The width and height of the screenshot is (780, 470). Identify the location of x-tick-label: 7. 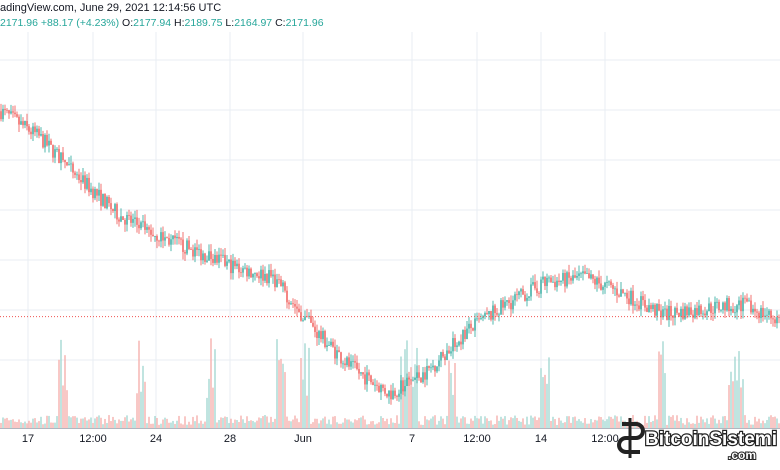
(412, 439).